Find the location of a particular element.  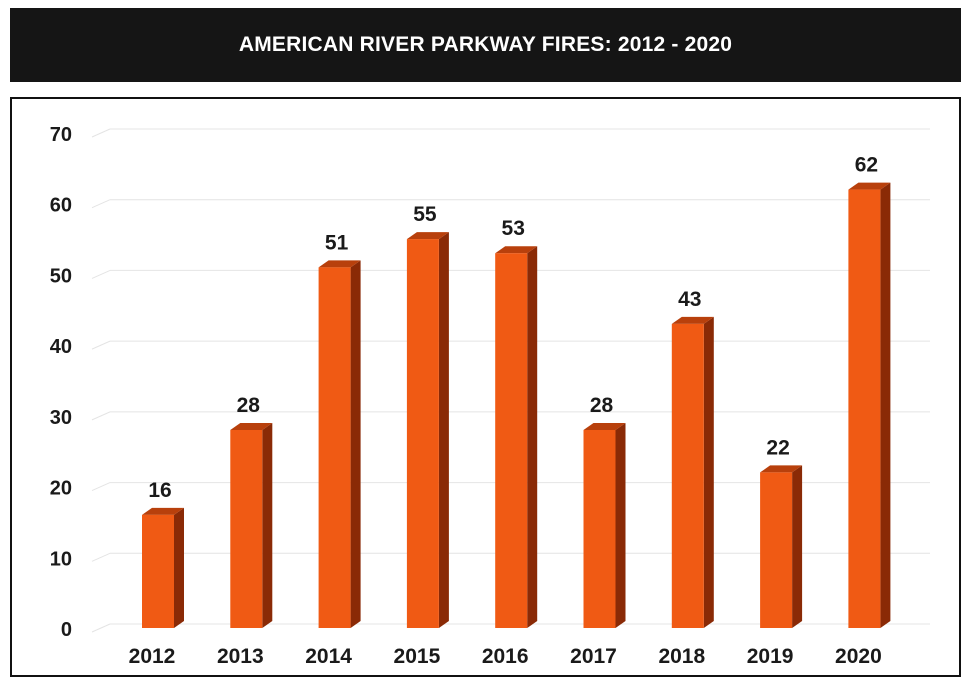

data-label: 55 is located at coordinates (425, 214).